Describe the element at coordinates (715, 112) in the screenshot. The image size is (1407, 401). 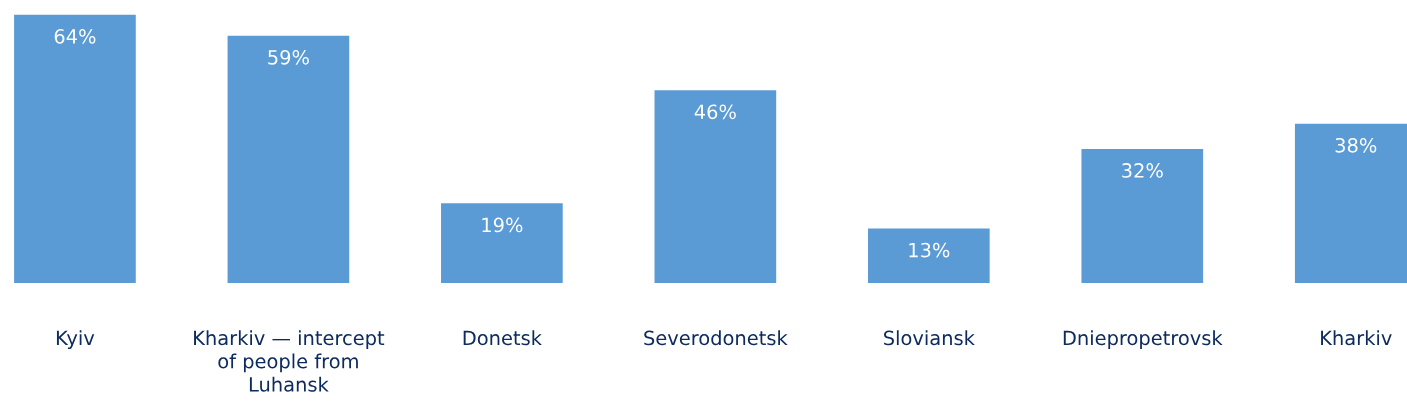
I see `data-label: 46%` at that location.